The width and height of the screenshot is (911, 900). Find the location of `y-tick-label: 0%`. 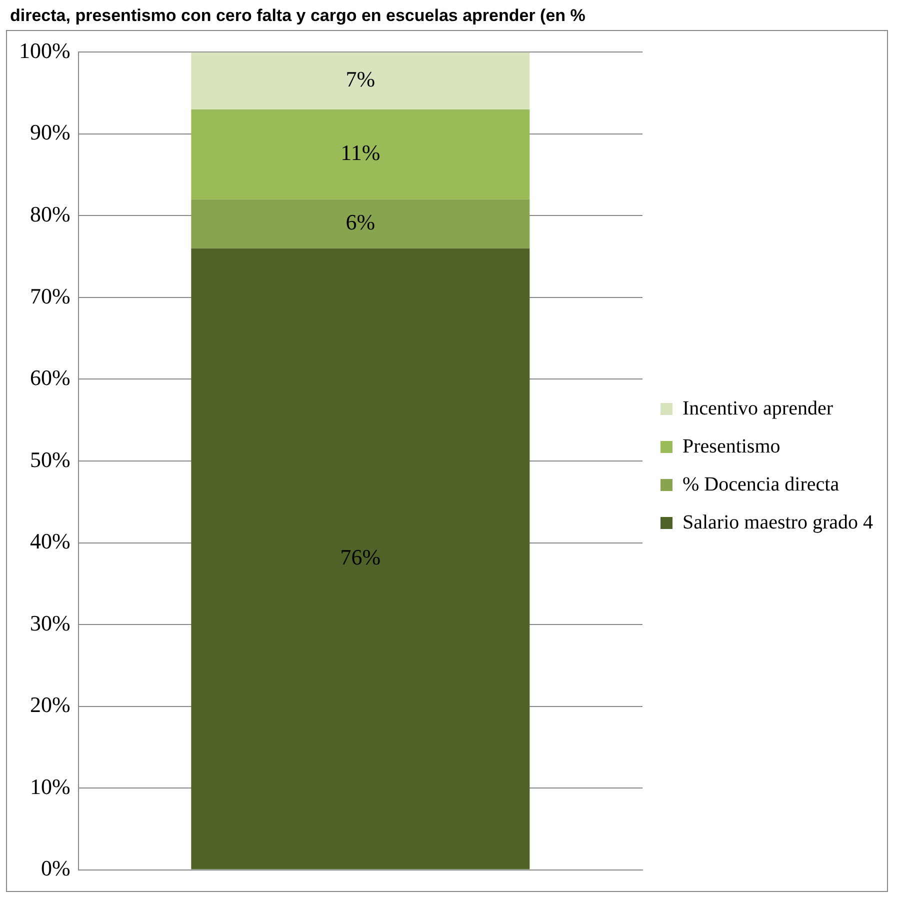

y-tick-label: 0% is located at coordinates (55, 868).